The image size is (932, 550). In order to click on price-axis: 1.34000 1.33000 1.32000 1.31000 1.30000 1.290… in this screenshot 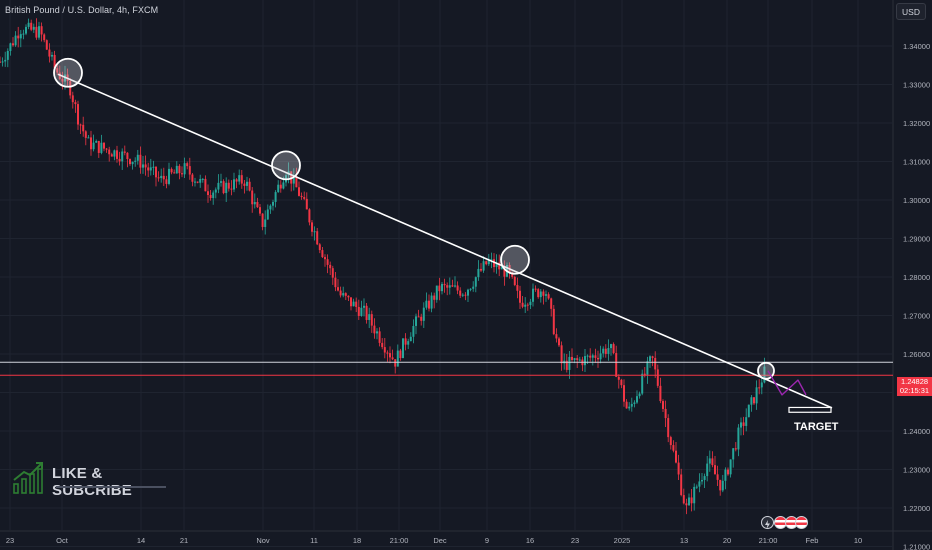, I will do `click(916, 296)`.